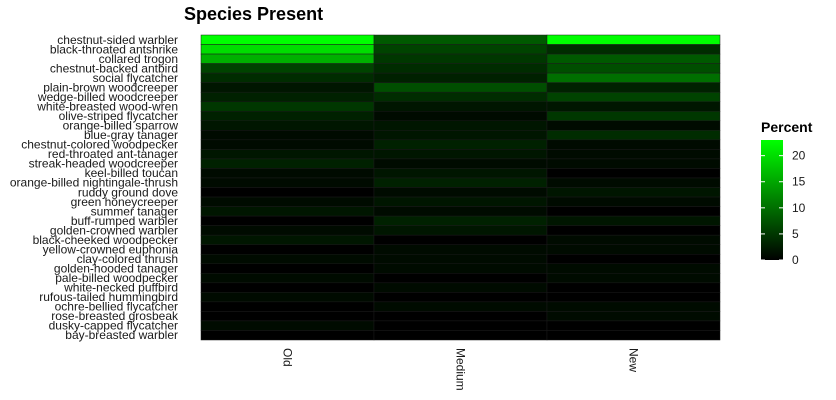  Describe the element at coordinates (288, 357) in the screenshot. I see `x-tick-label: Old` at that location.